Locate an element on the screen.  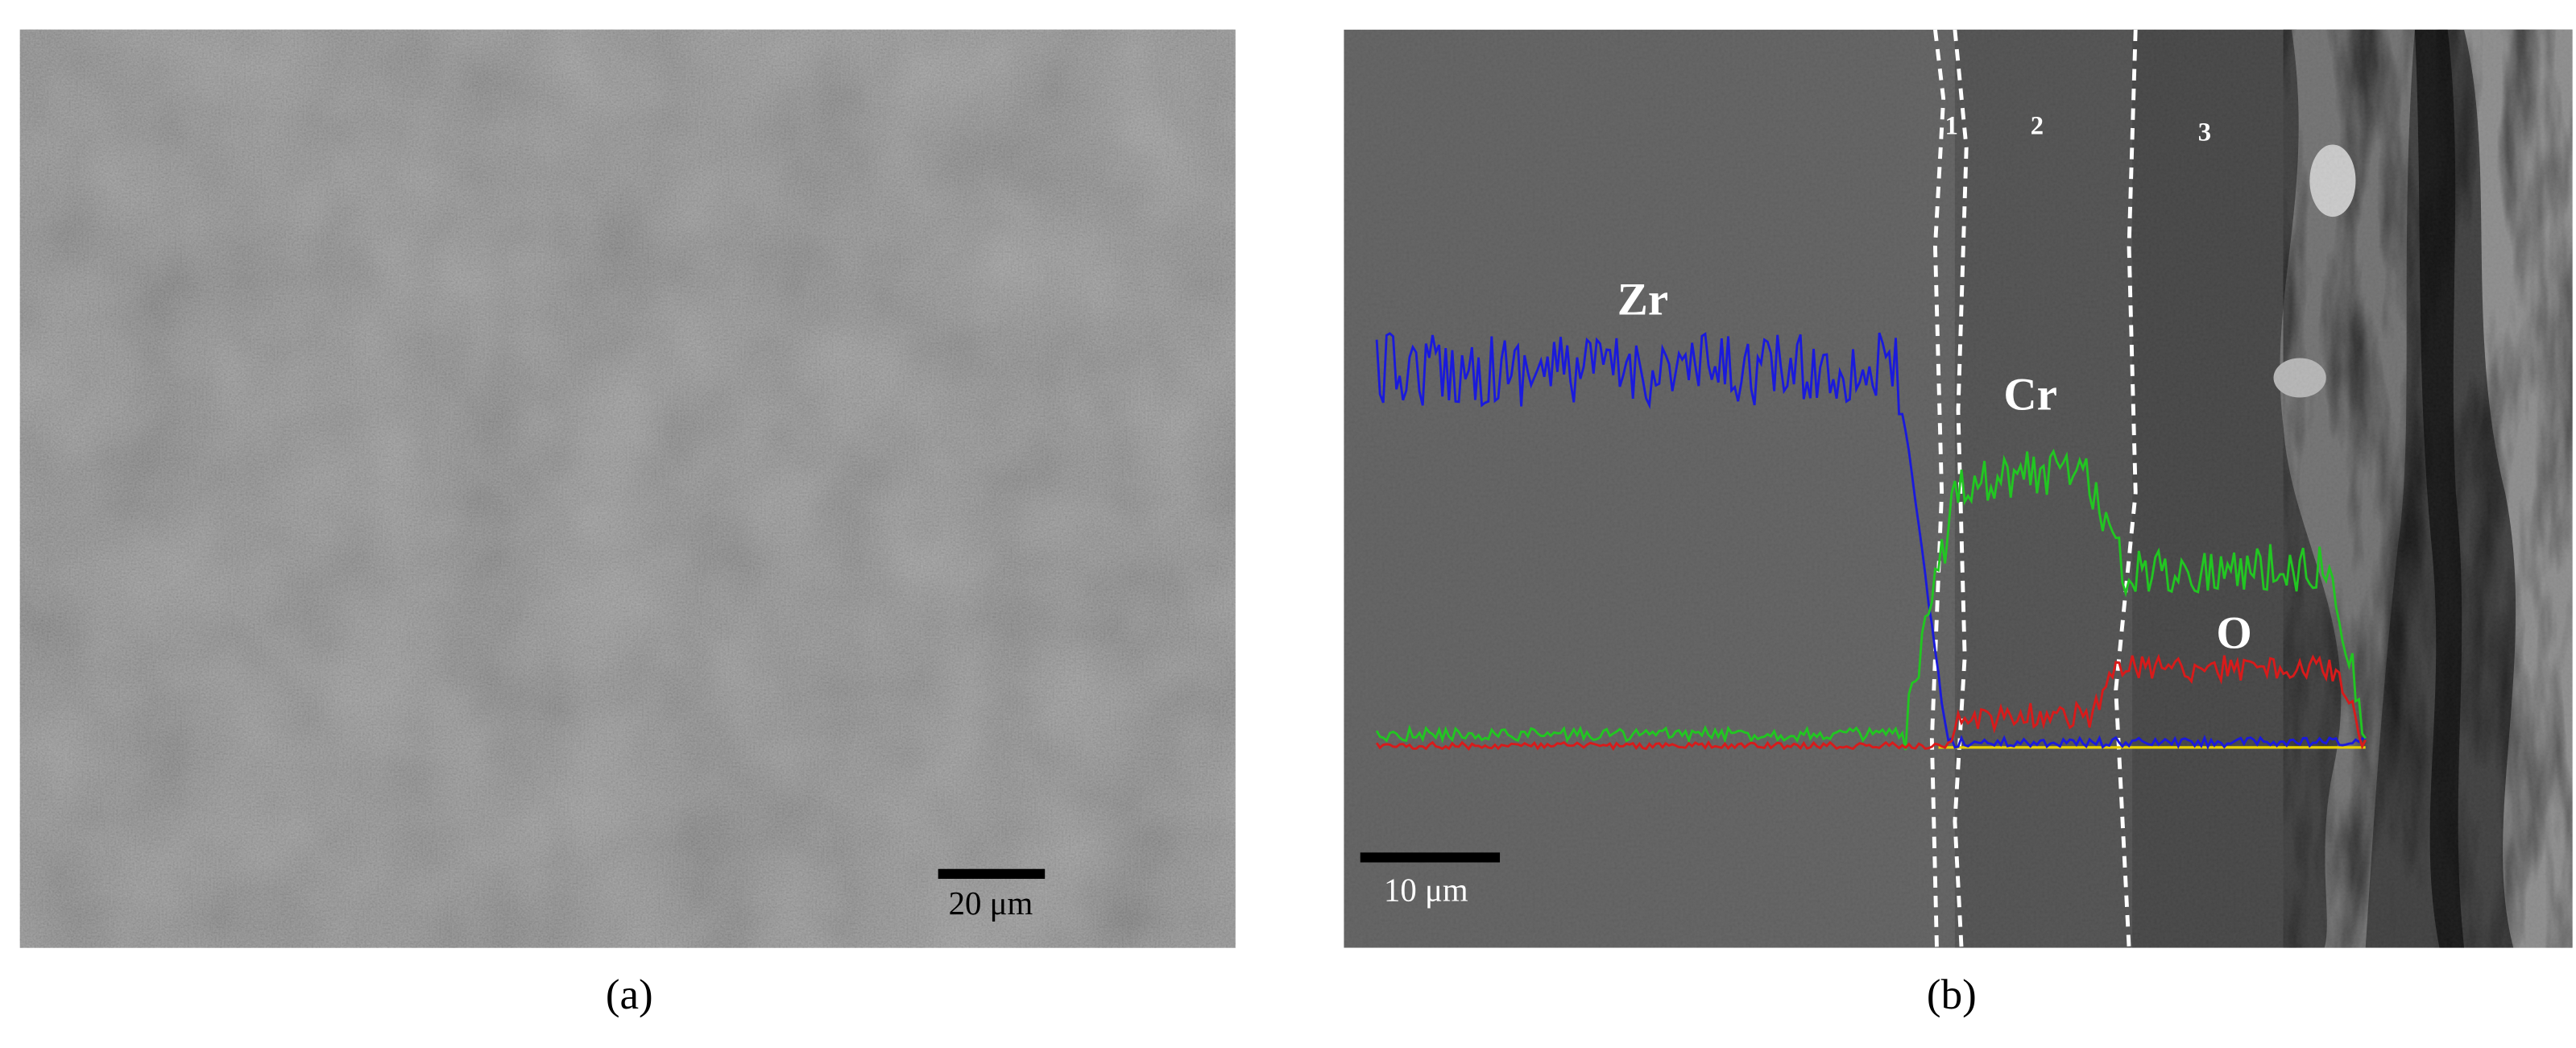
scale-bar-label: 20 μm is located at coordinates (991, 904).